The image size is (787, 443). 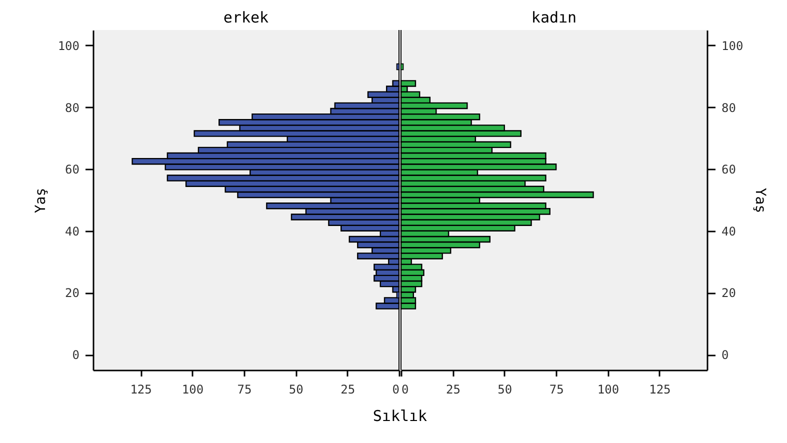 I want to click on chart-title: kadın, so click(x=554, y=17).